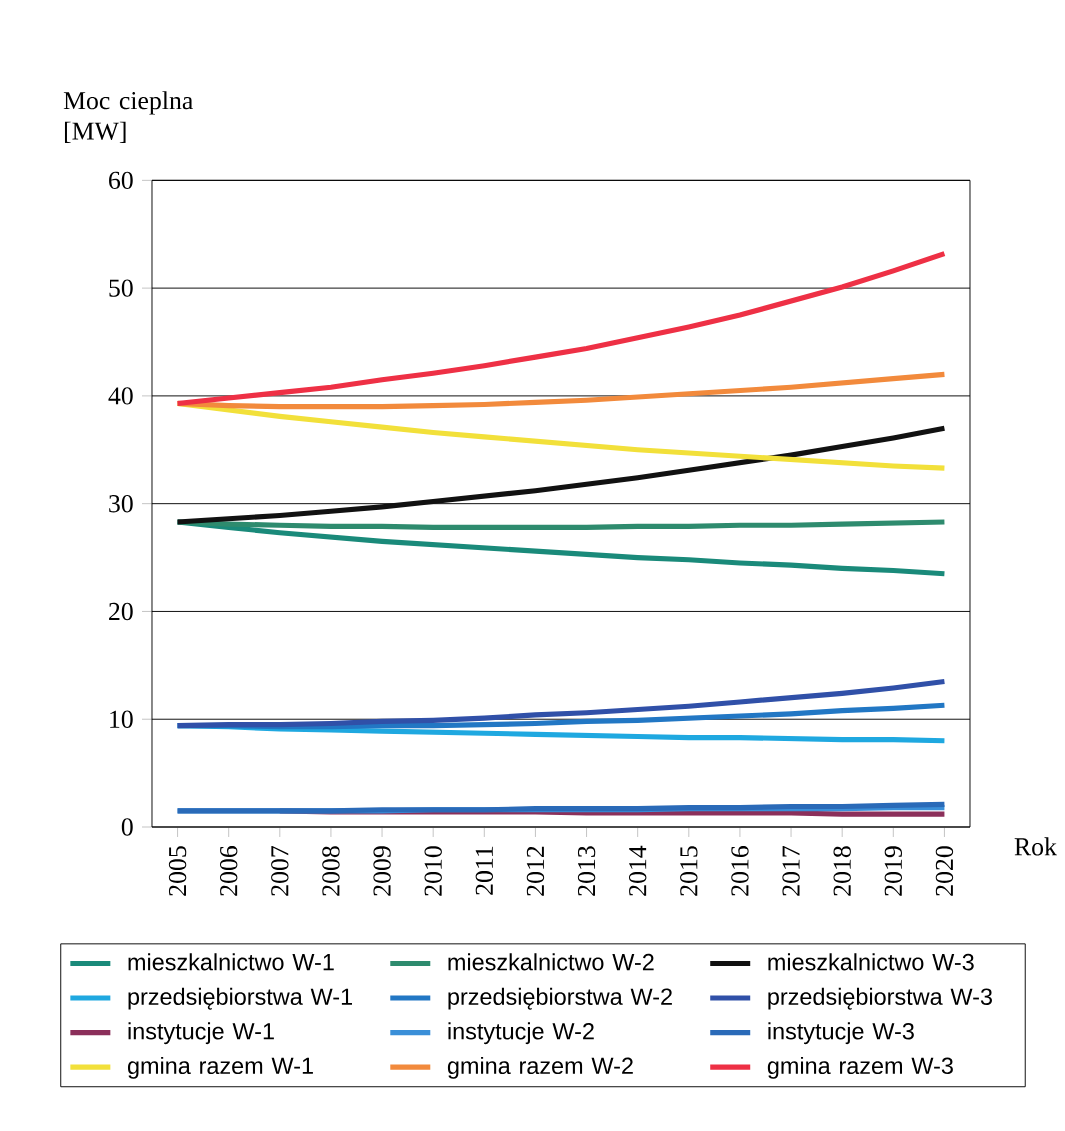 The image size is (1065, 1131). I want to click on x-tick-label: 2020, so click(944, 871).